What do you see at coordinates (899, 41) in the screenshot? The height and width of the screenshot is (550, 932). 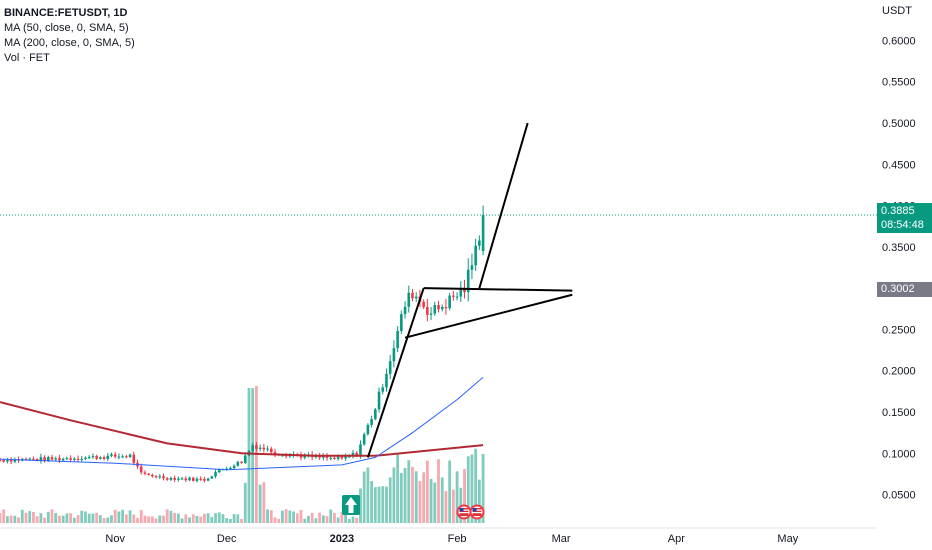 I see `price-tick-label: 0.6000` at bounding box center [899, 41].